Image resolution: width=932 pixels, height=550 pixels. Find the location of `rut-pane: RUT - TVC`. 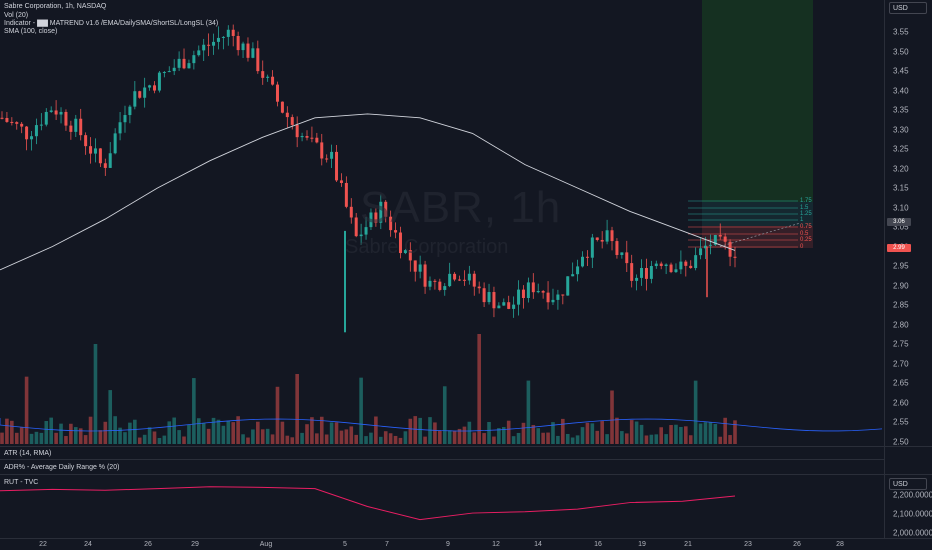

rut-pane: RUT - TVC is located at coordinates (442, 506).